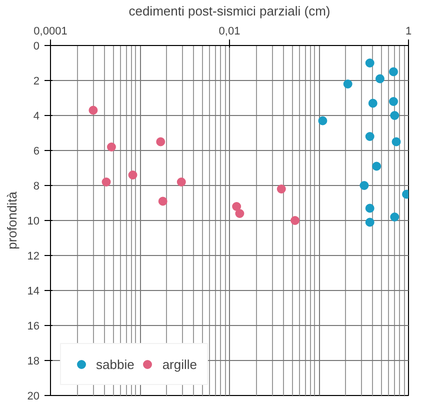 This screenshot has width=425, height=405. Describe the element at coordinates (33, 396) in the screenshot. I see `y-tick-label: 20` at that location.